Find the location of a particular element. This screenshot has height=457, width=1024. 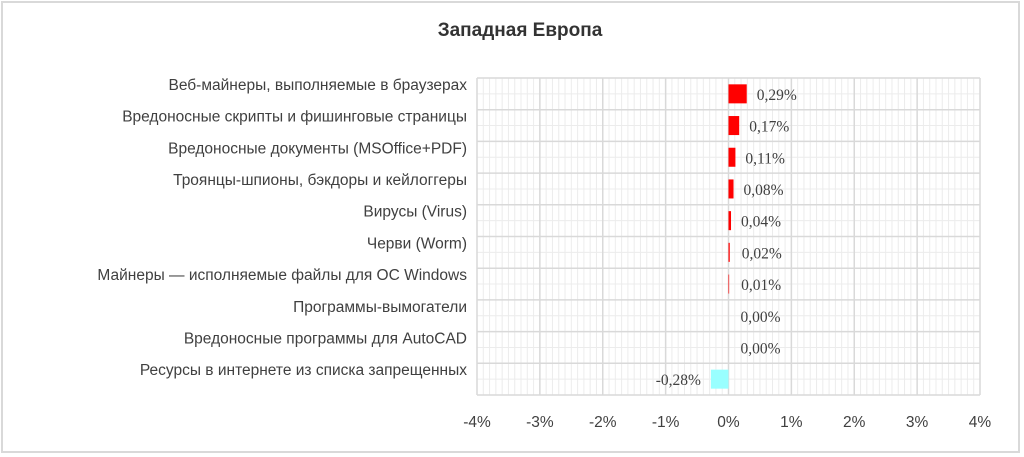

category-label: Вредоносные документы (MSOffice+PDF) is located at coordinates (317, 148).